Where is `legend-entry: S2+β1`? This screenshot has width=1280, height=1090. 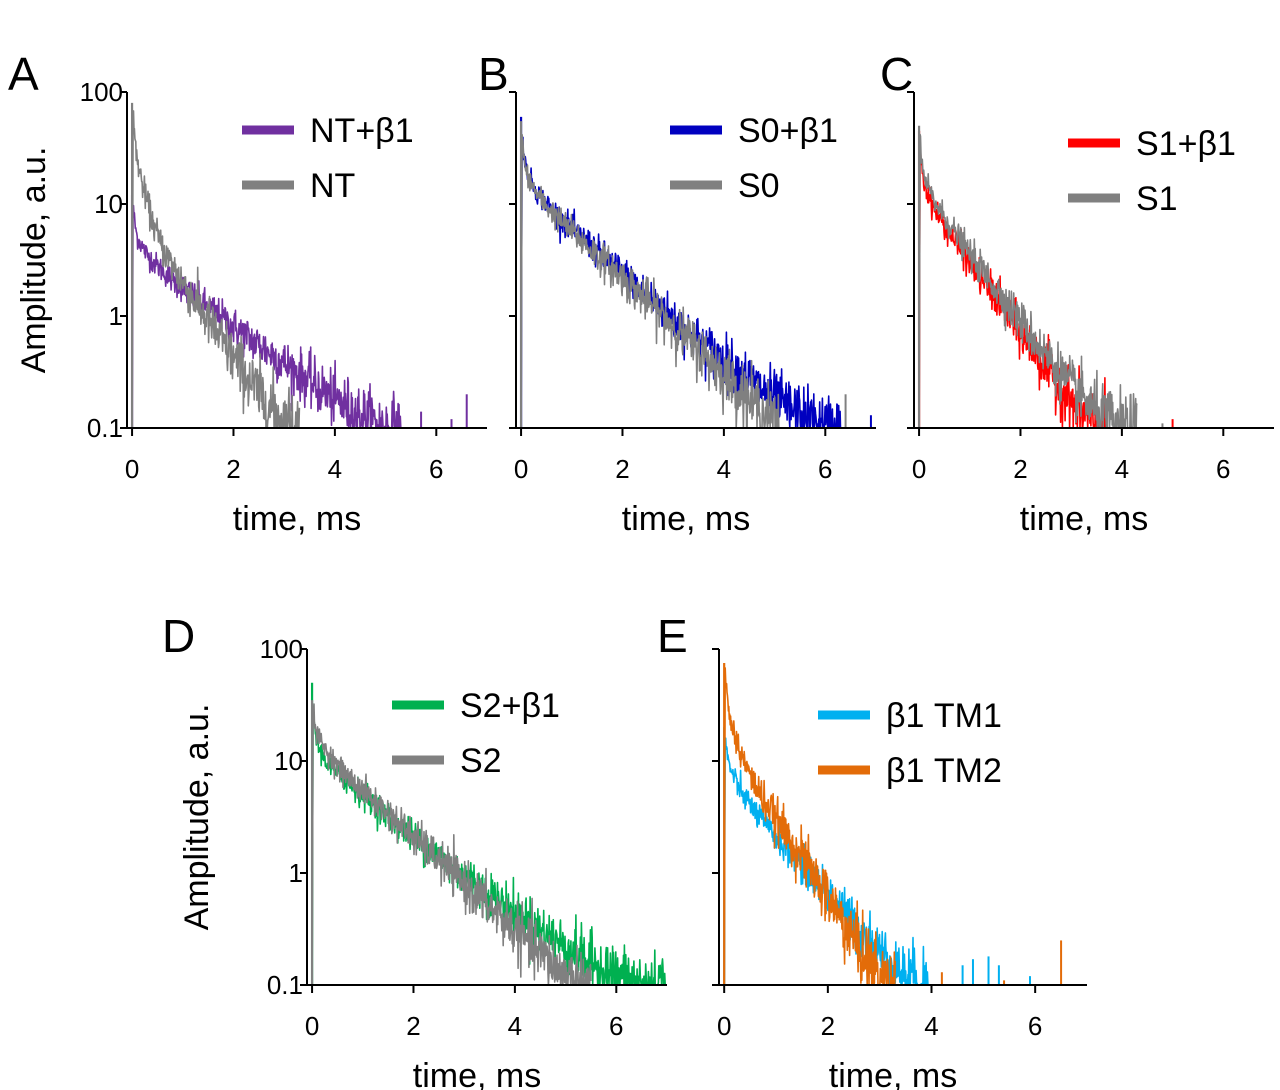
legend-entry: S2+β1 is located at coordinates (510, 706).